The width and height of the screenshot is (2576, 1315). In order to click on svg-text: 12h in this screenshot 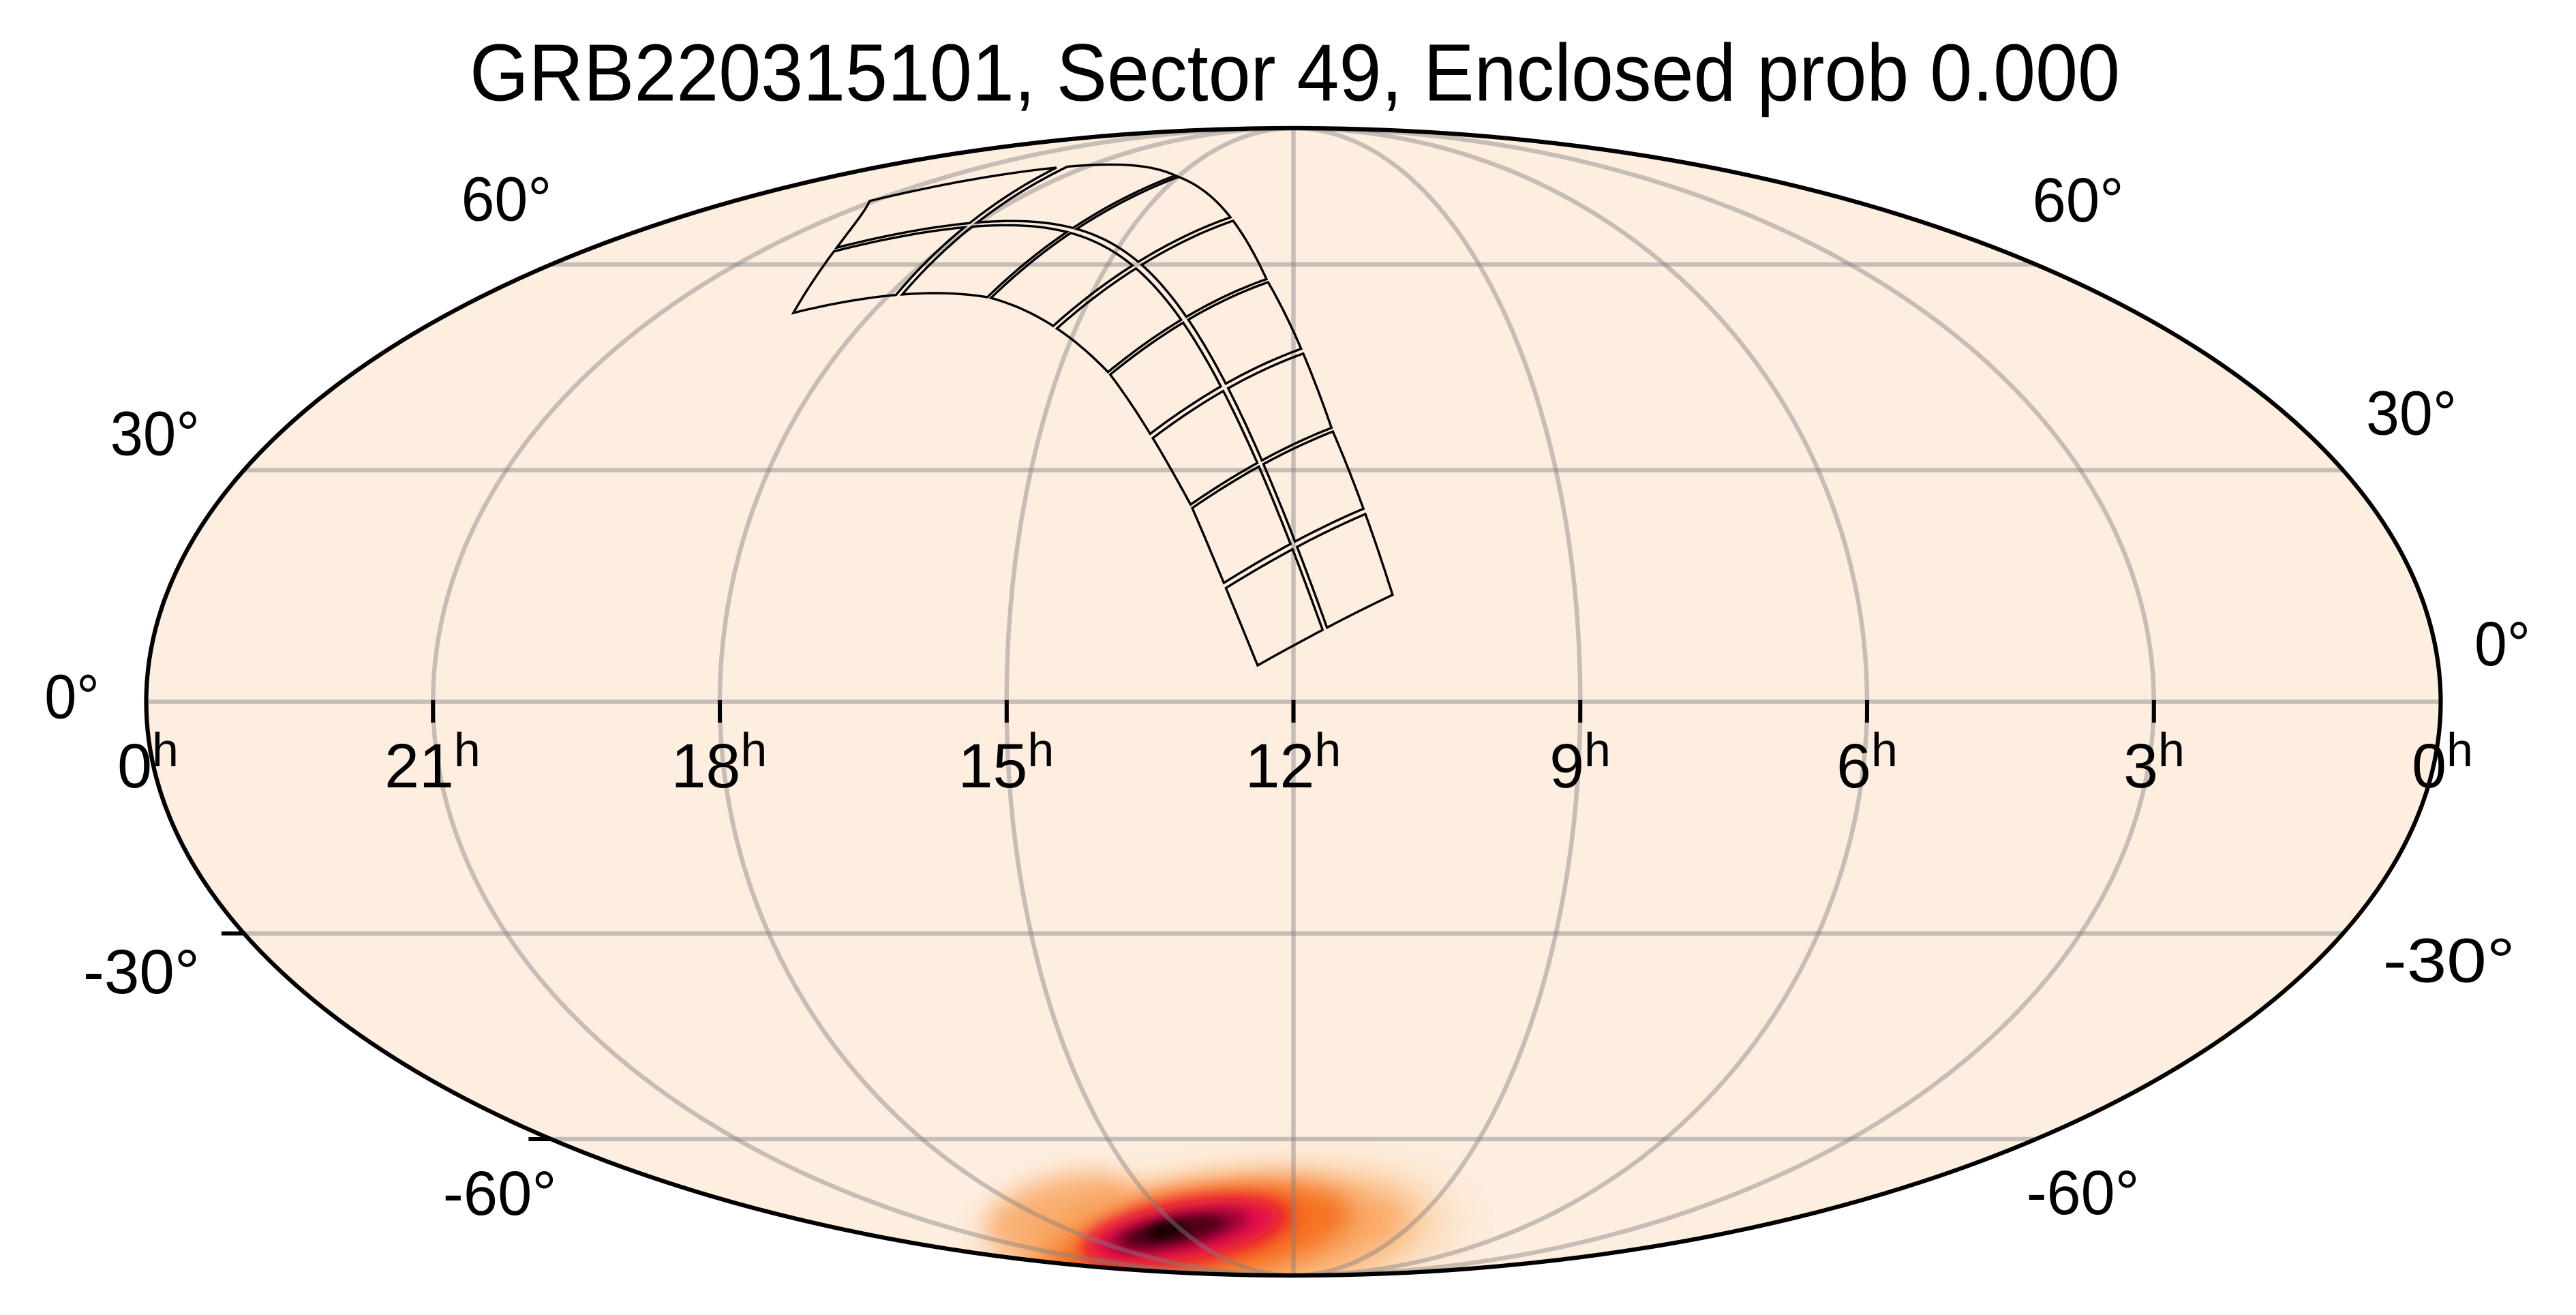, I will do `click(1293, 762)`.